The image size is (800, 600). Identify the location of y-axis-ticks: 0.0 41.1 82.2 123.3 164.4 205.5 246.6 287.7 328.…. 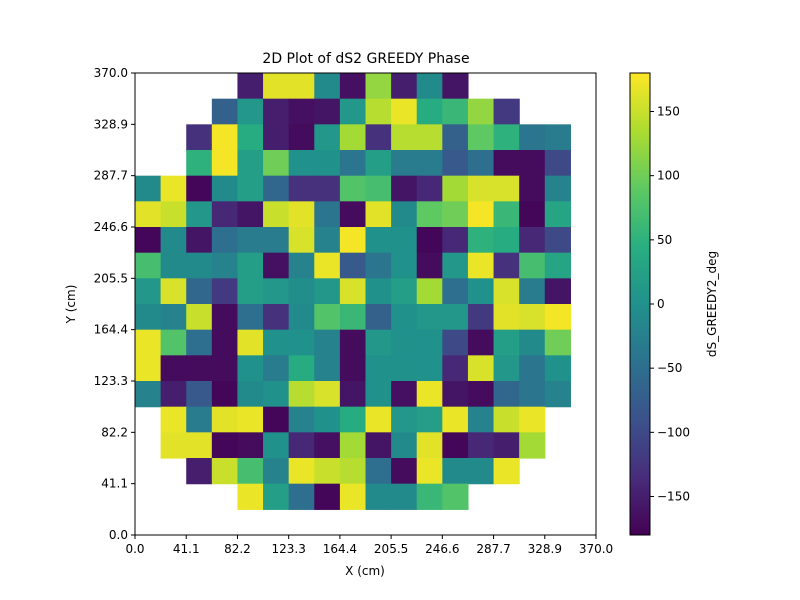
(114, 304).